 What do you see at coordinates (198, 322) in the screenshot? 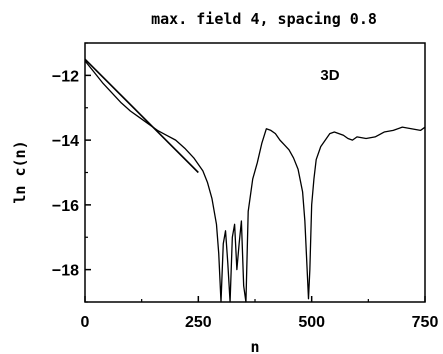
I see `x-tick-label: 250` at bounding box center [198, 322].